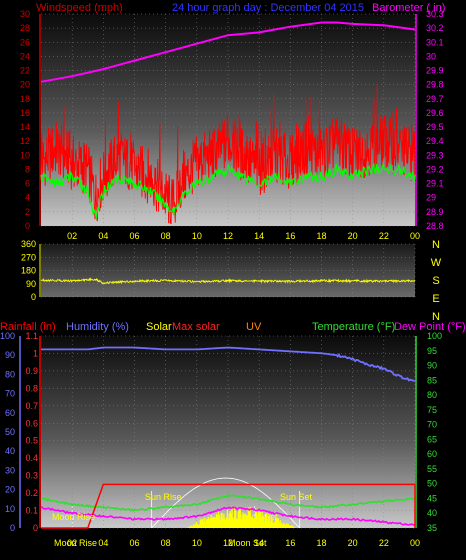 This screenshot has width=466, height=560. I want to click on temperature-axis: 35 40 45 50 55 60 65 70 75 80 85 90 95 100, so click(428, 432).